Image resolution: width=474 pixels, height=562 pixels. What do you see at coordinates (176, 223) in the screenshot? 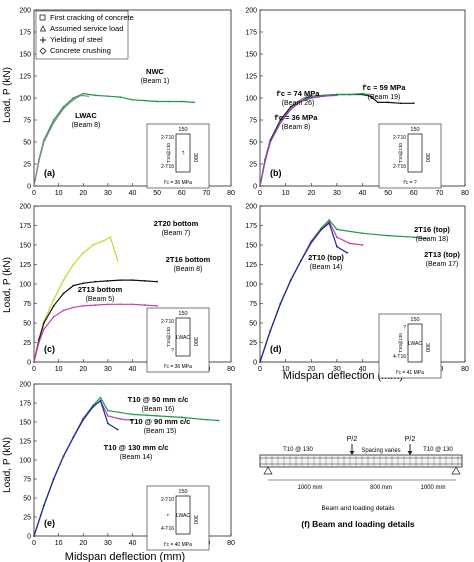
I see `annotation-0: 2T20 bottom` at bounding box center [176, 223].